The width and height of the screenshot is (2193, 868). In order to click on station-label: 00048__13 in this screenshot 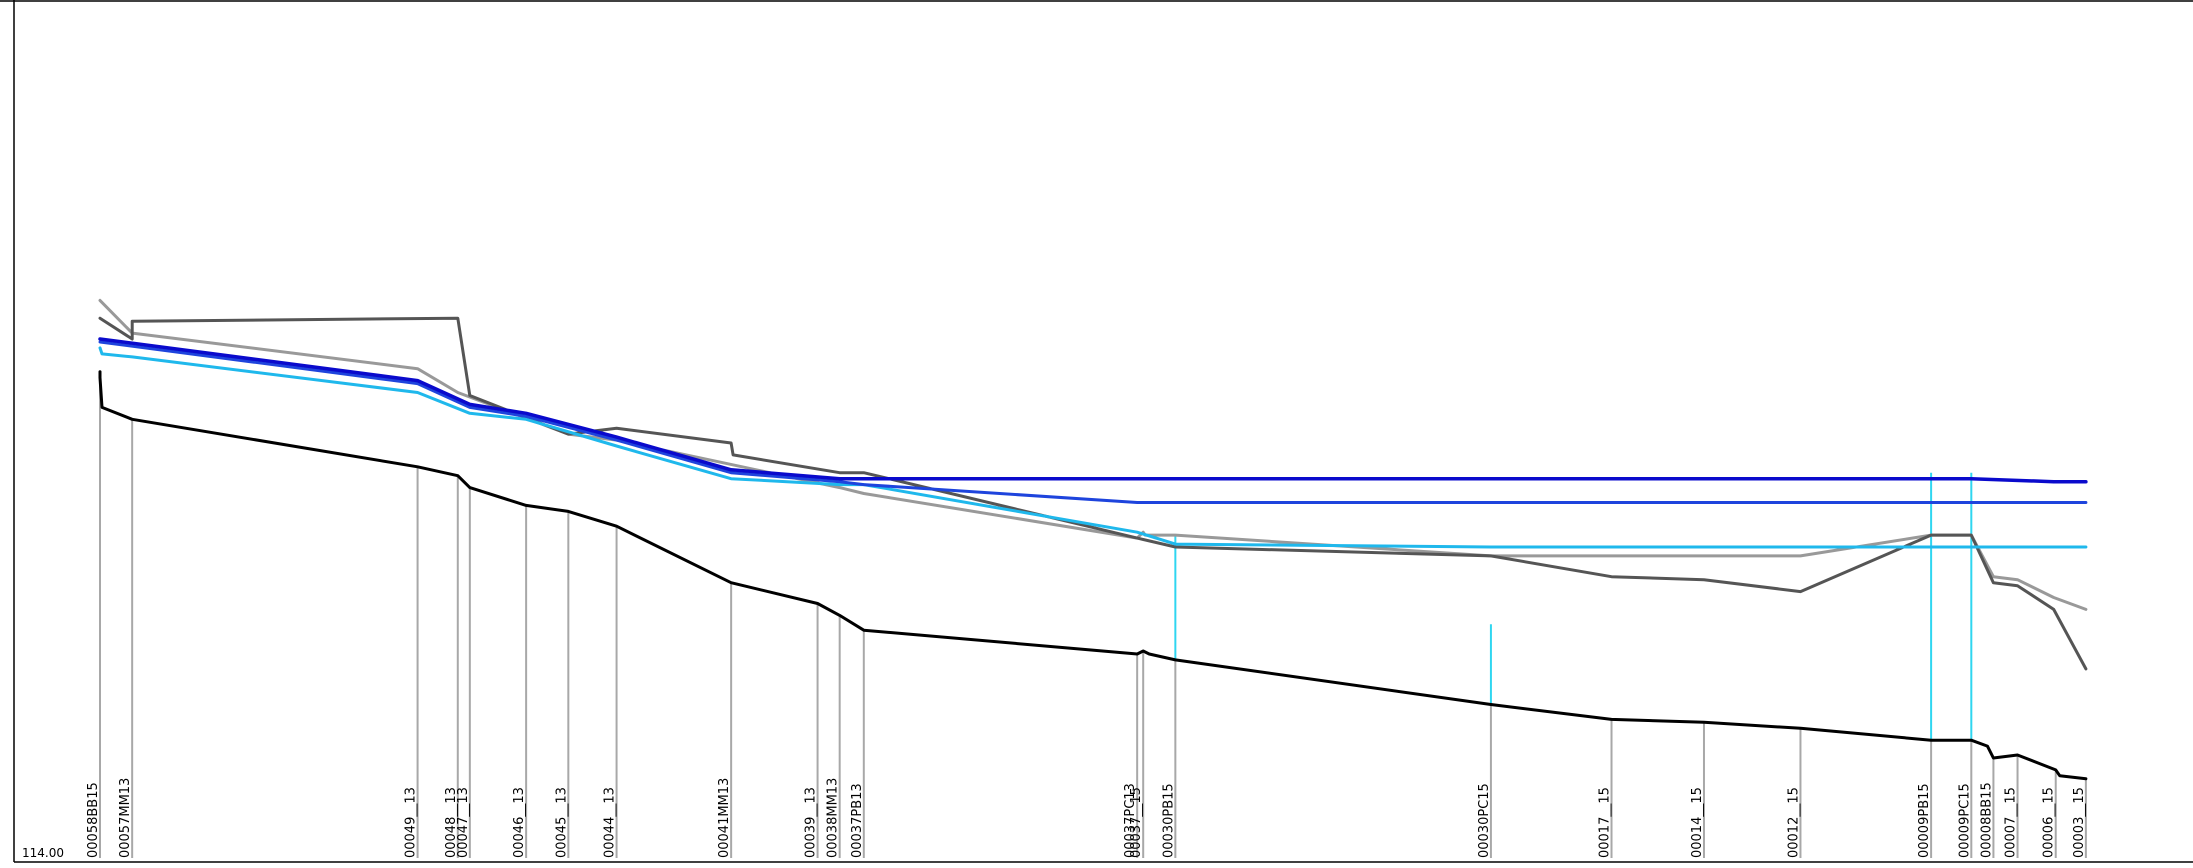, I will do `click(451, 822)`.